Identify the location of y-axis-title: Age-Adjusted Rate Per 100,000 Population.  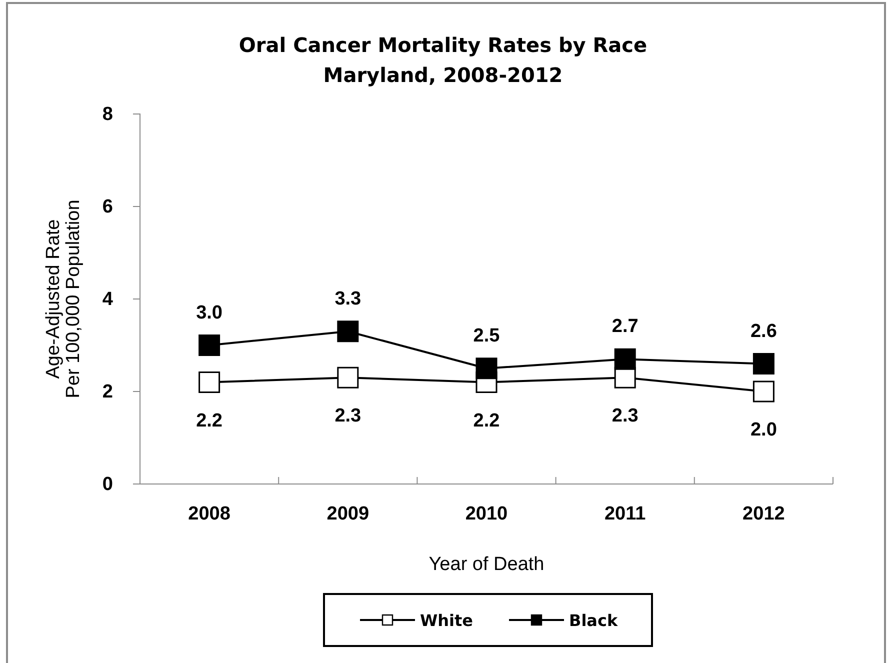
(63, 299).